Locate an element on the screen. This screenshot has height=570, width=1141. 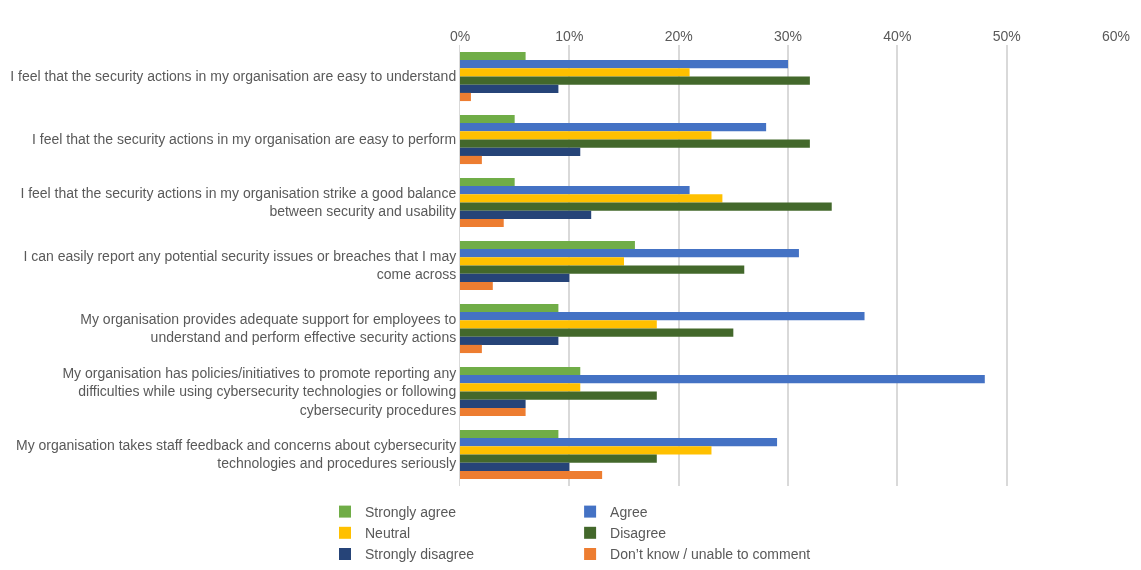
y-tick-label: My organisation takes staff feedback and concerns about cybersecurity technologies and procedures seriously is located at coordinates (236, 454).